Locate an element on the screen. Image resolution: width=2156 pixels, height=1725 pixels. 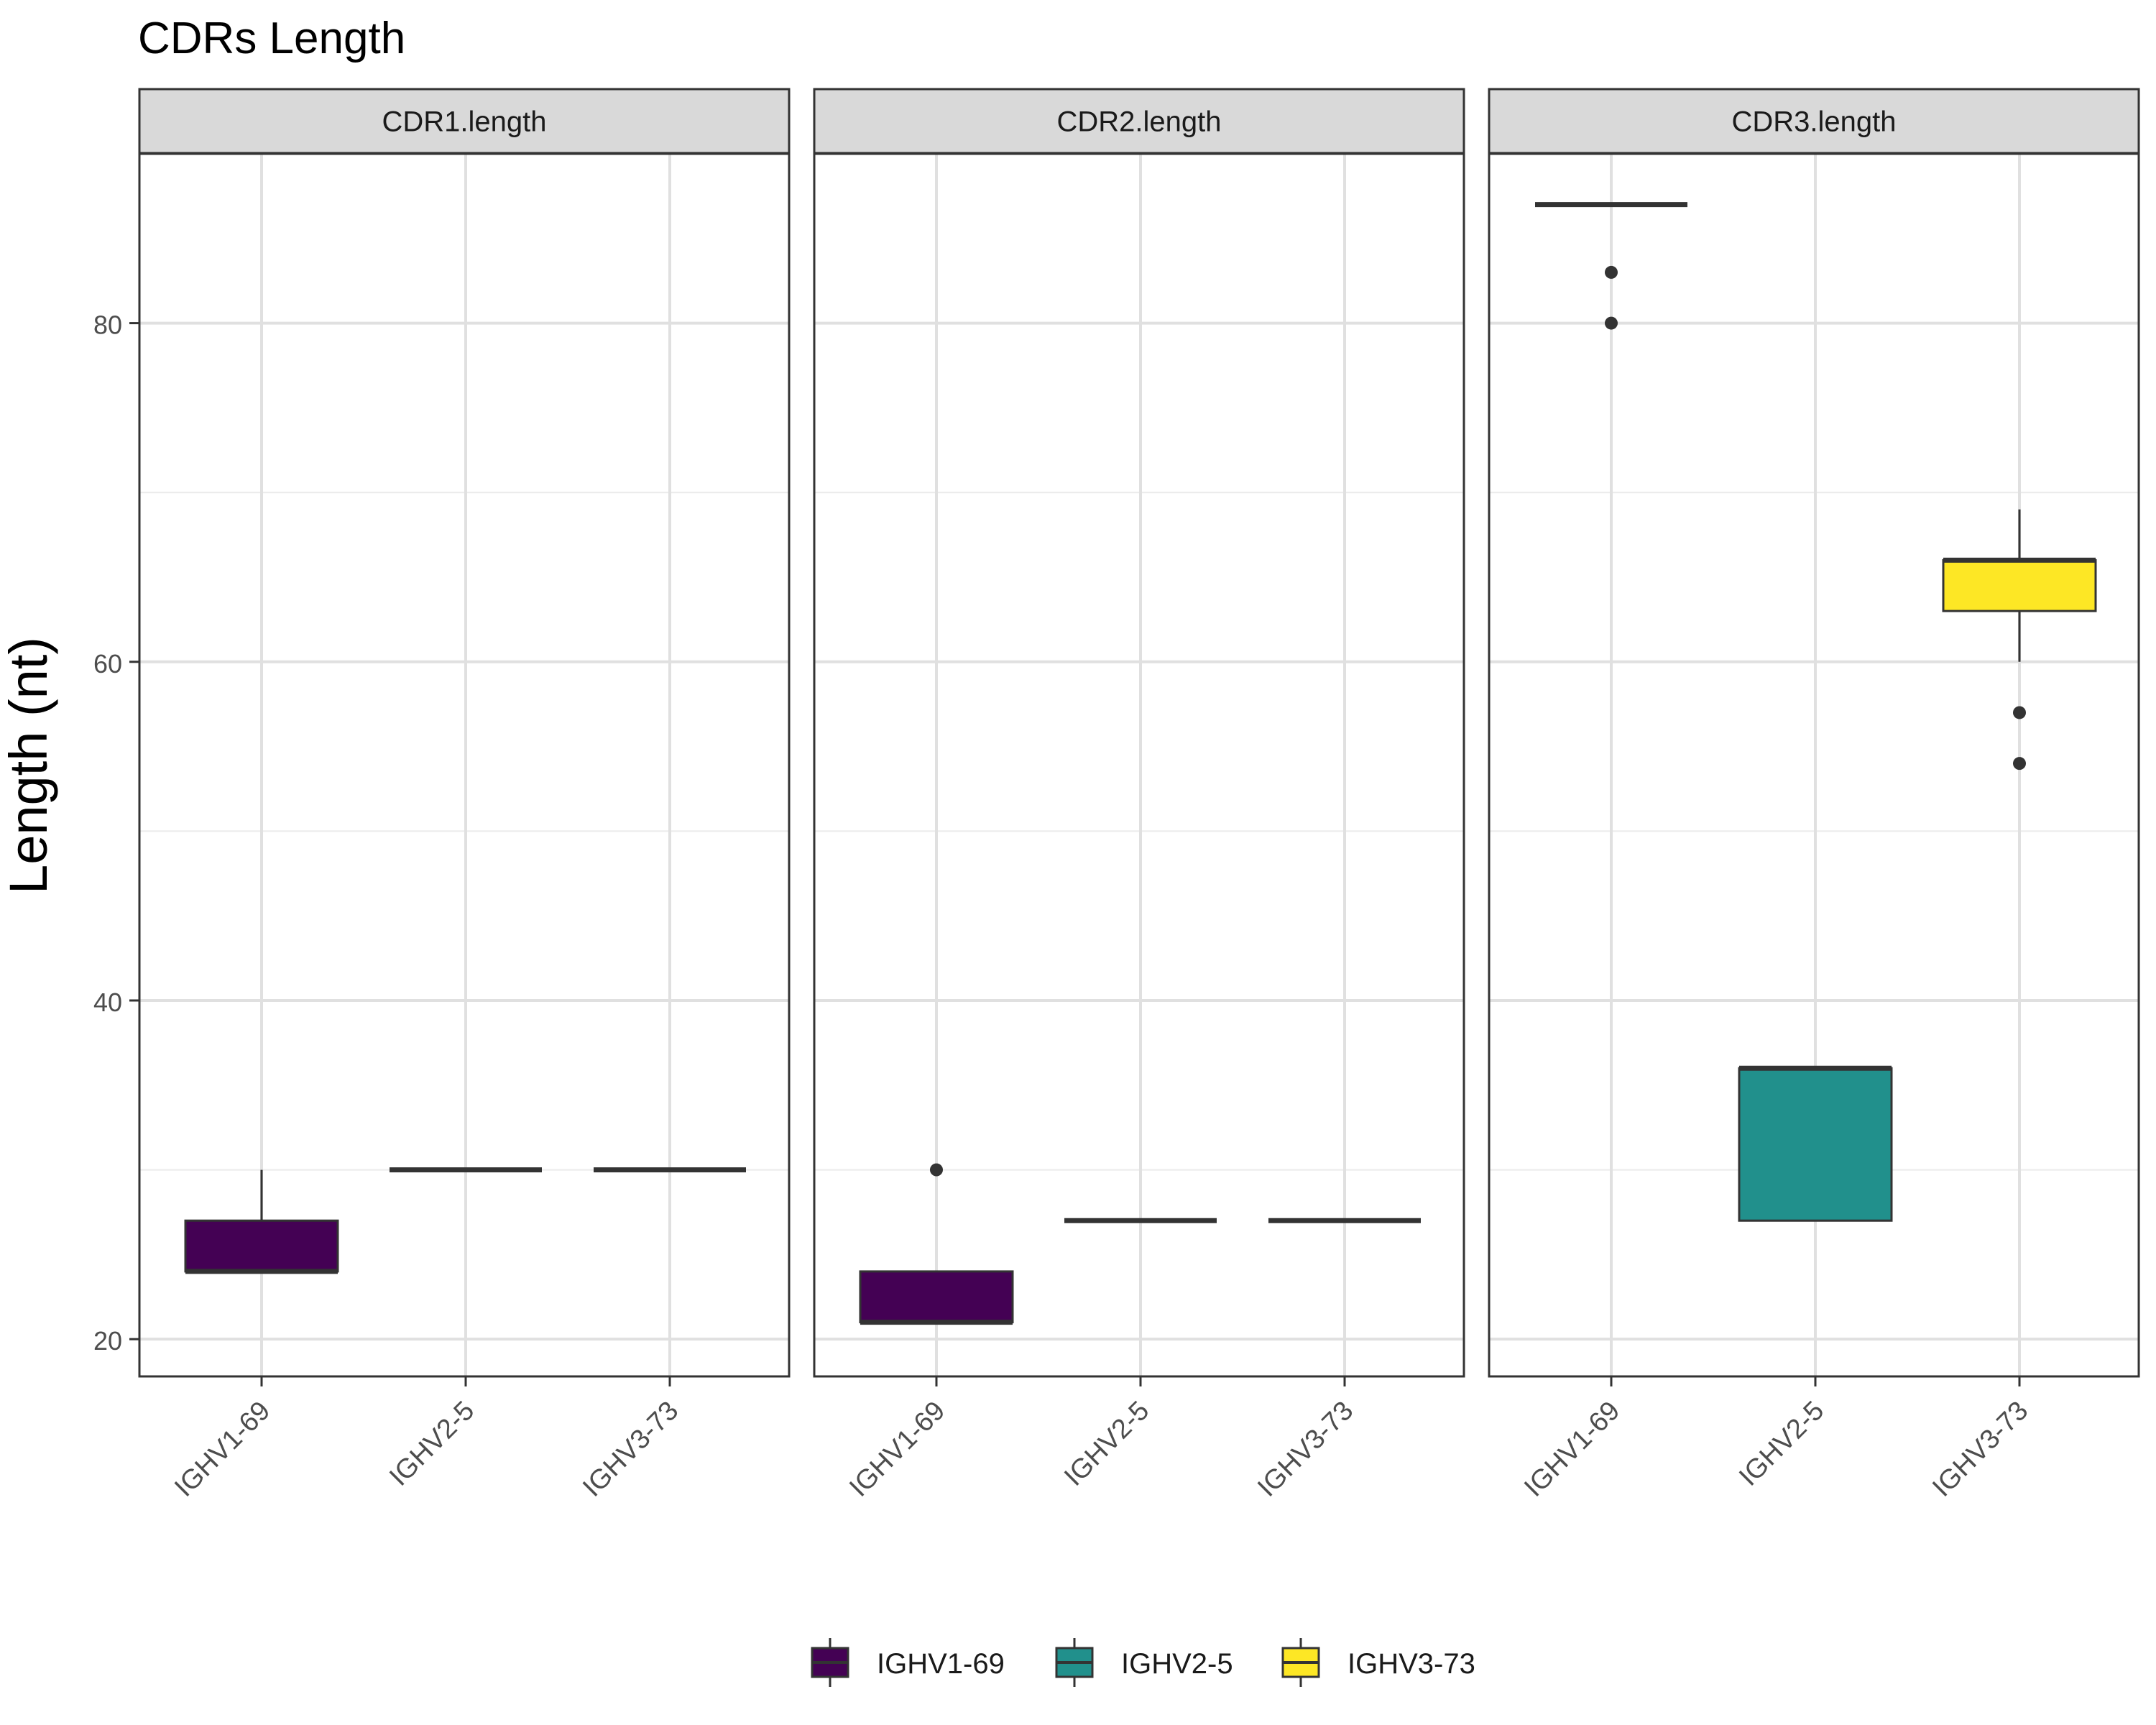
facet-strip-label: CDR1.length is located at coordinates (464, 122).